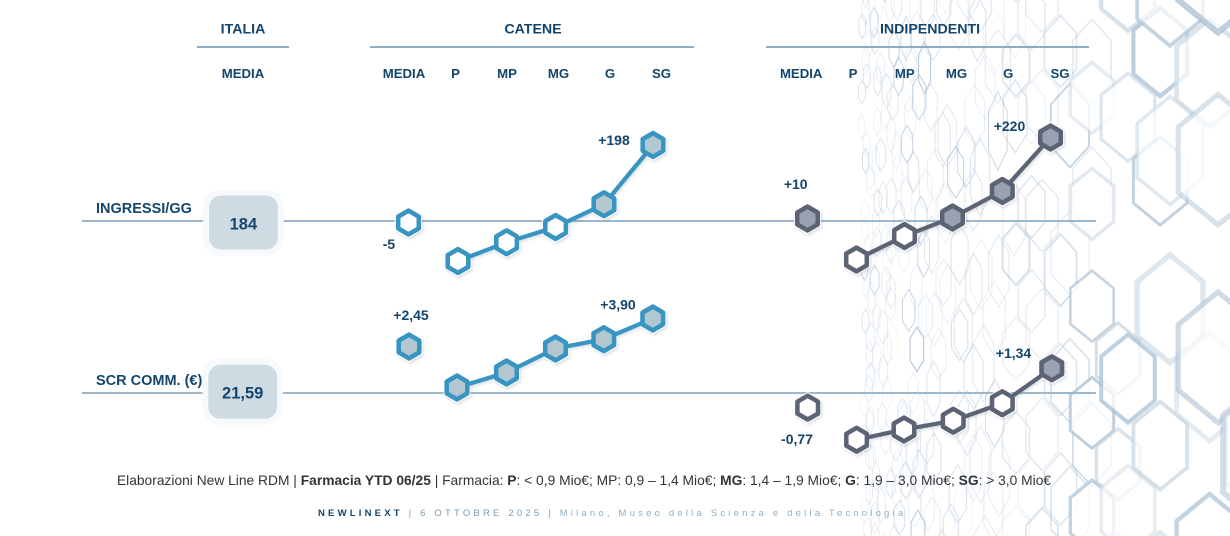 The height and width of the screenshot is (536, 1230). I want to click on svg-text: SCR COMM. (€), so click(149, 381).